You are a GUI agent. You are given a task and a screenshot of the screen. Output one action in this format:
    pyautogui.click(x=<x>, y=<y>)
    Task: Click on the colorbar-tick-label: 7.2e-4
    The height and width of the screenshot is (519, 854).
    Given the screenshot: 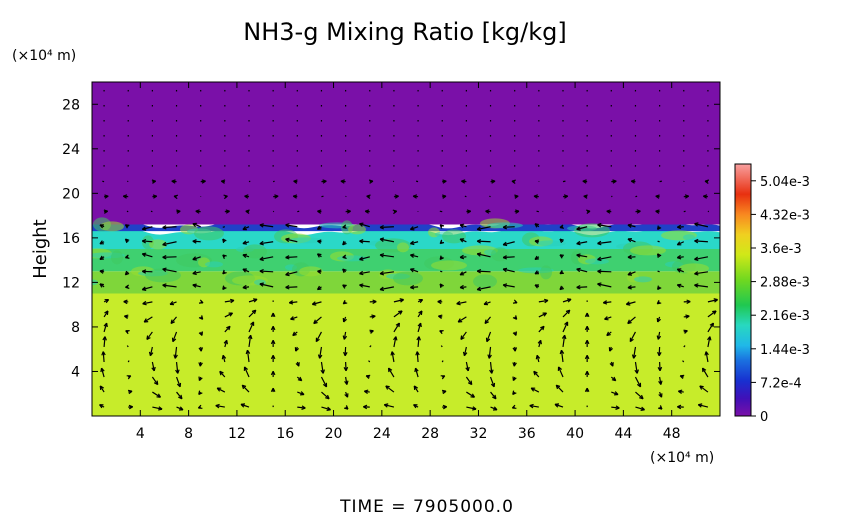 What is the action you would take?
    pyautogui.click(x=781, y=383)
    